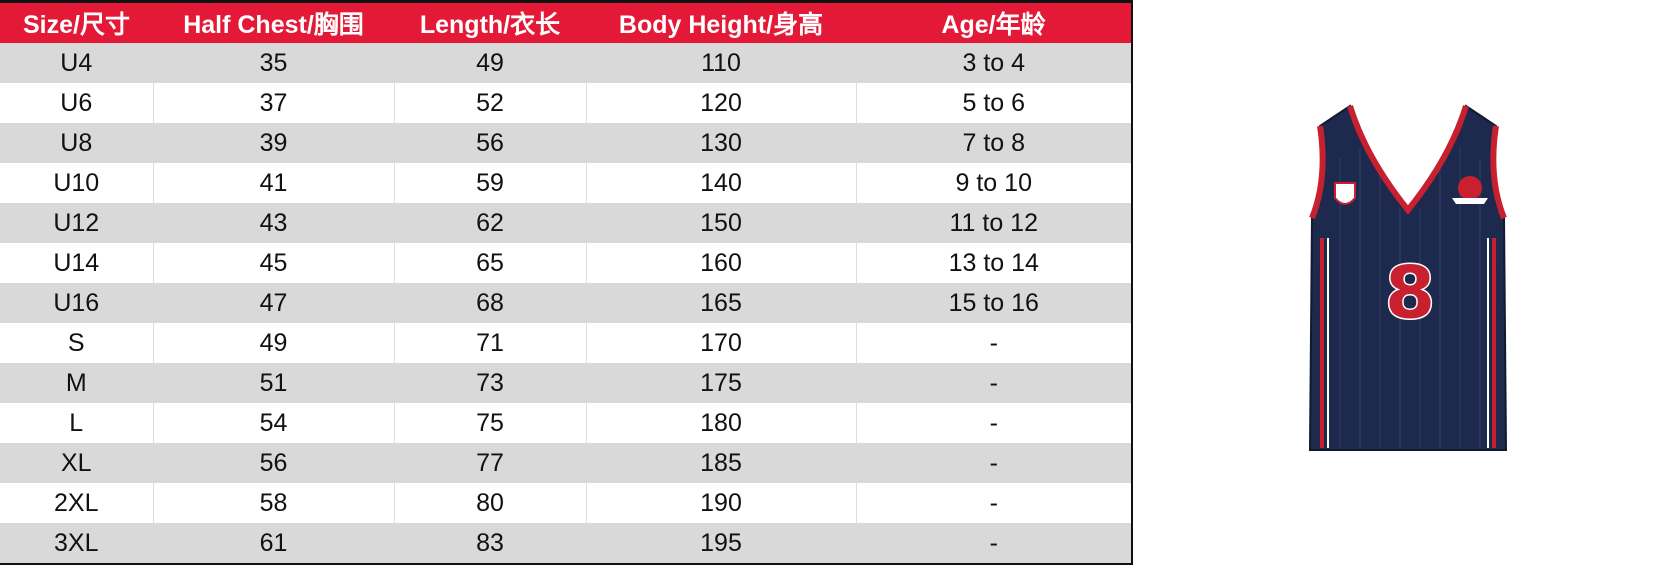  Describe the element at coordinates (489, 463) in the screenshot. I see `table-cell: 77` at that location.